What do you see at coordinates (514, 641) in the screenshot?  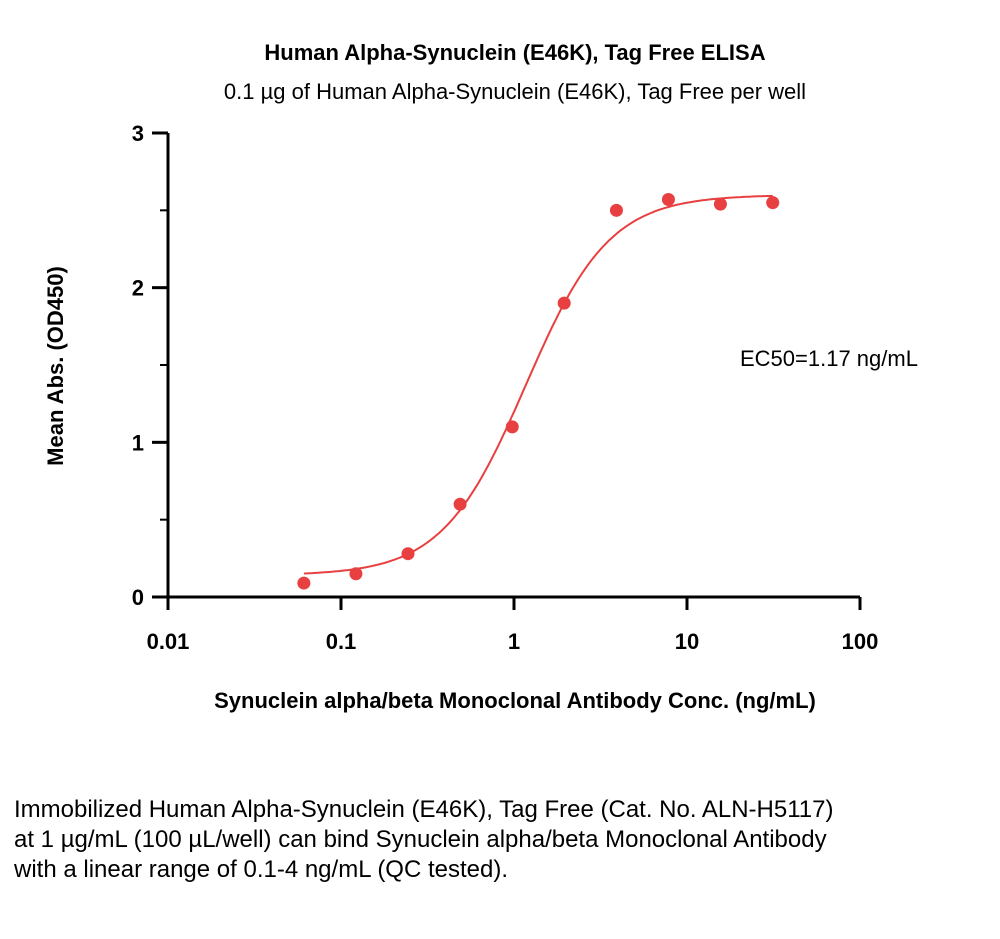 I see `x-tick-label: 1` at bounding box center [514, 641].